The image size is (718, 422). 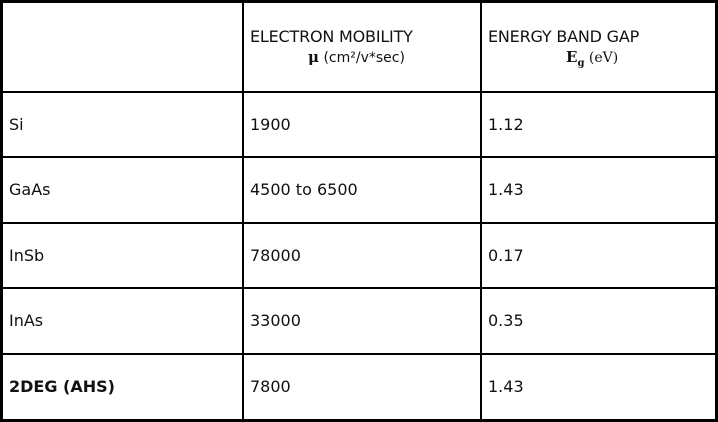 I want to click on band-gap-symbol: Eg, so click(x=575, y=58).